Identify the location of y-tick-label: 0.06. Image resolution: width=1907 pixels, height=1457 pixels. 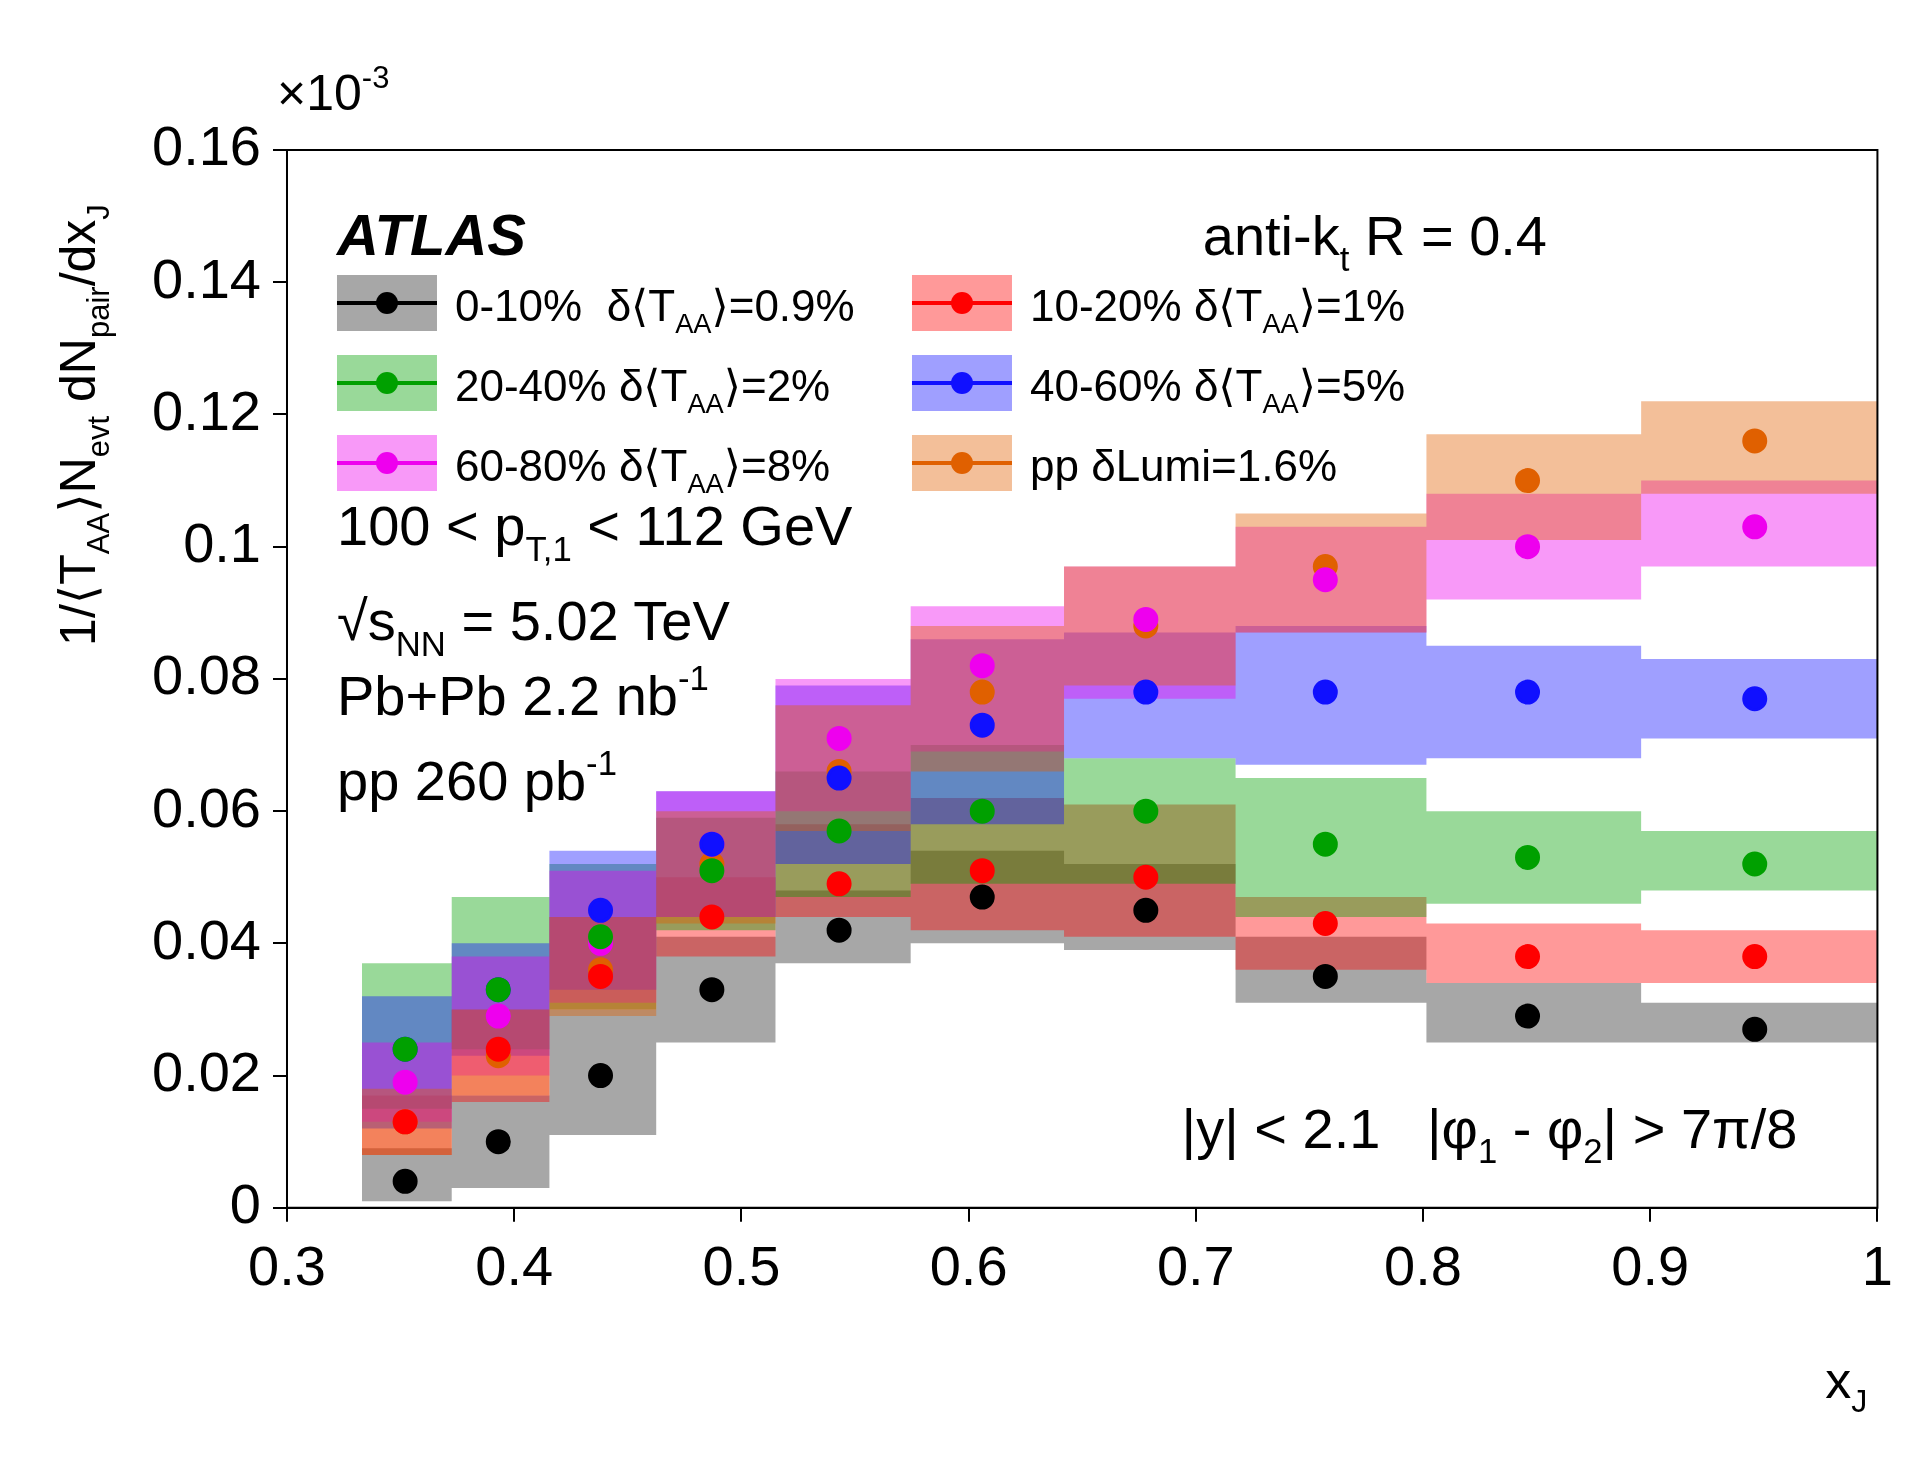
(206, 807).